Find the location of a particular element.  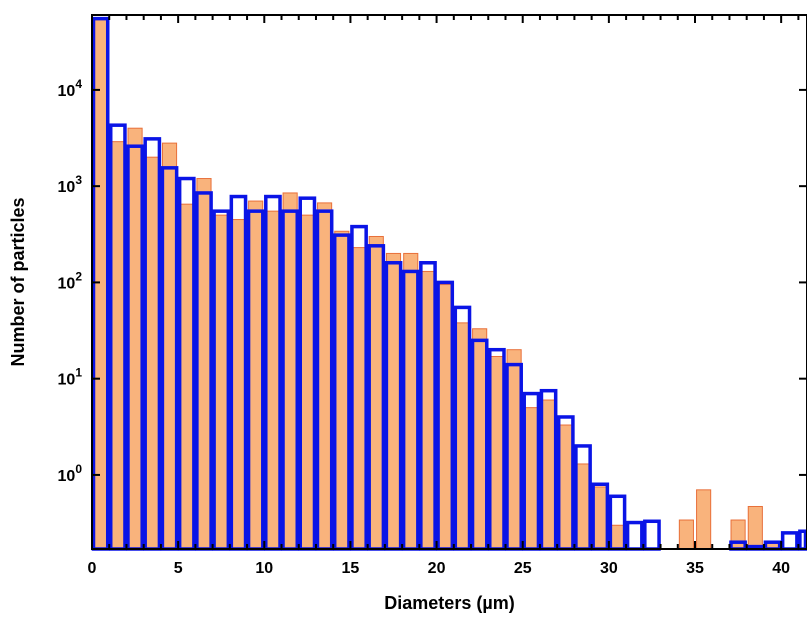

x-axis-title: Diameters (µm) is located at coordinates (449, 603).